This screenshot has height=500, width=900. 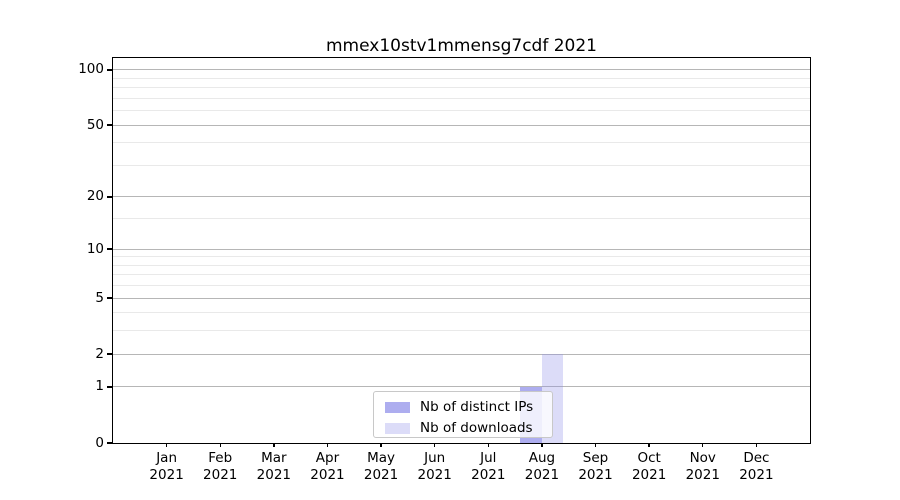 What do you see at coordinates (274, 466) in the screenshot?
I see `x-tick-label: Mar 2021` at bounding box center [274, 466].